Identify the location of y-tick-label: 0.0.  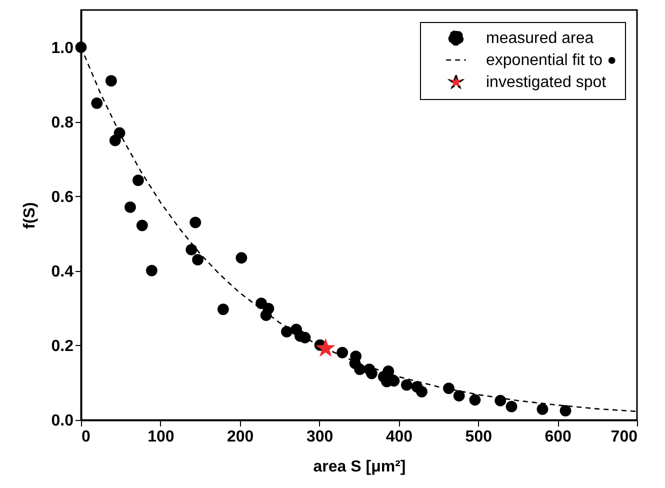
(62, 421).